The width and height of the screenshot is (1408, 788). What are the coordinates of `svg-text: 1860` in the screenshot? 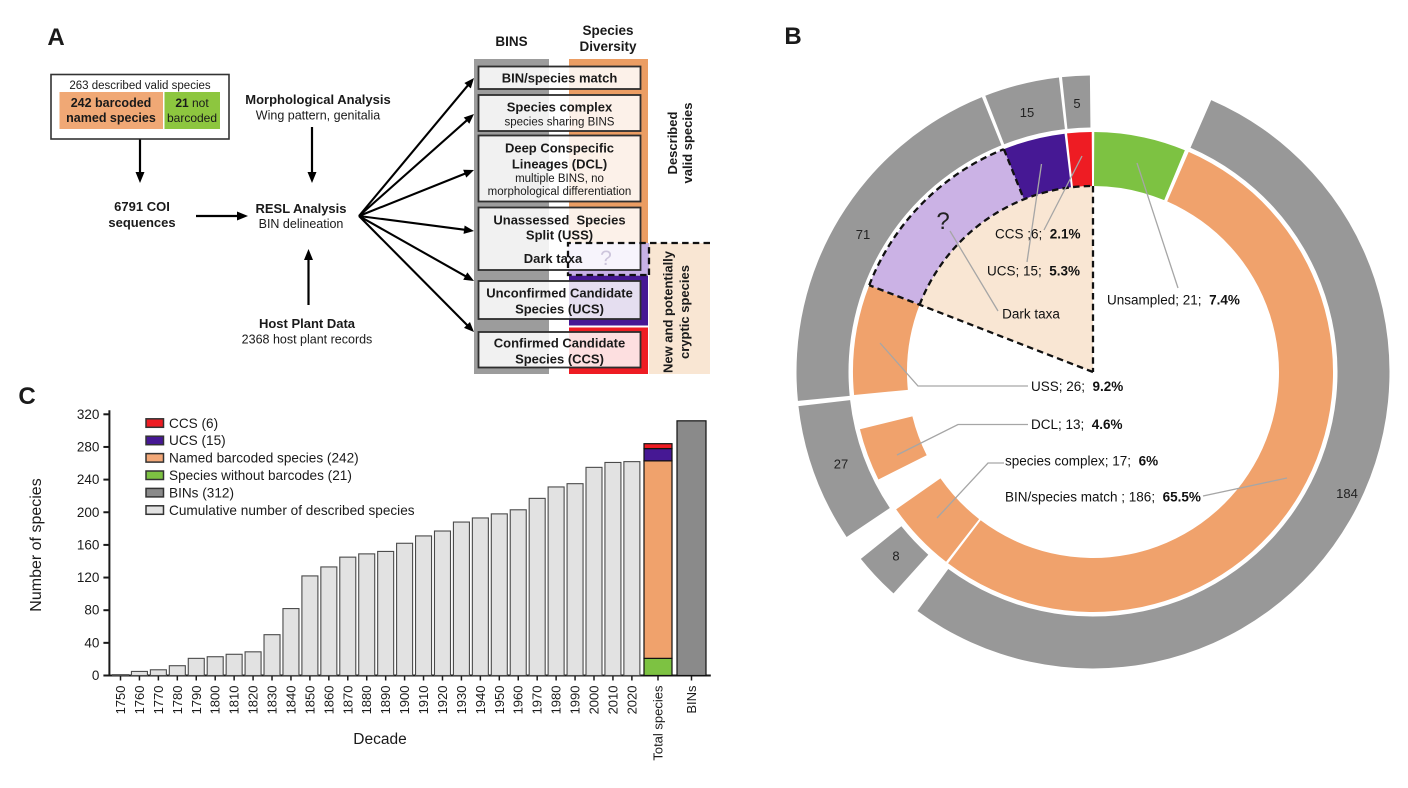 It's located at (328, 700).